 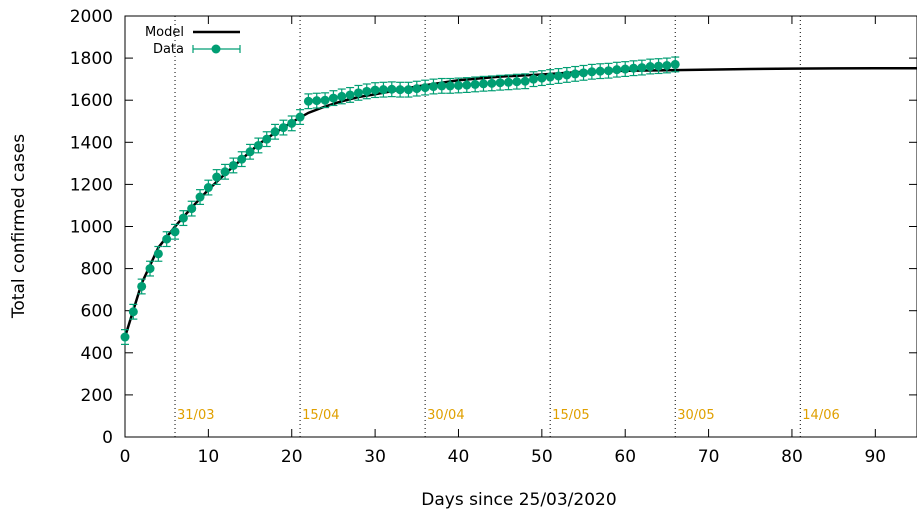 What do you see at coordinates (292, 457) in the screenshot?
I see `x-tick-label: 20` at bounding box center [292, 457].